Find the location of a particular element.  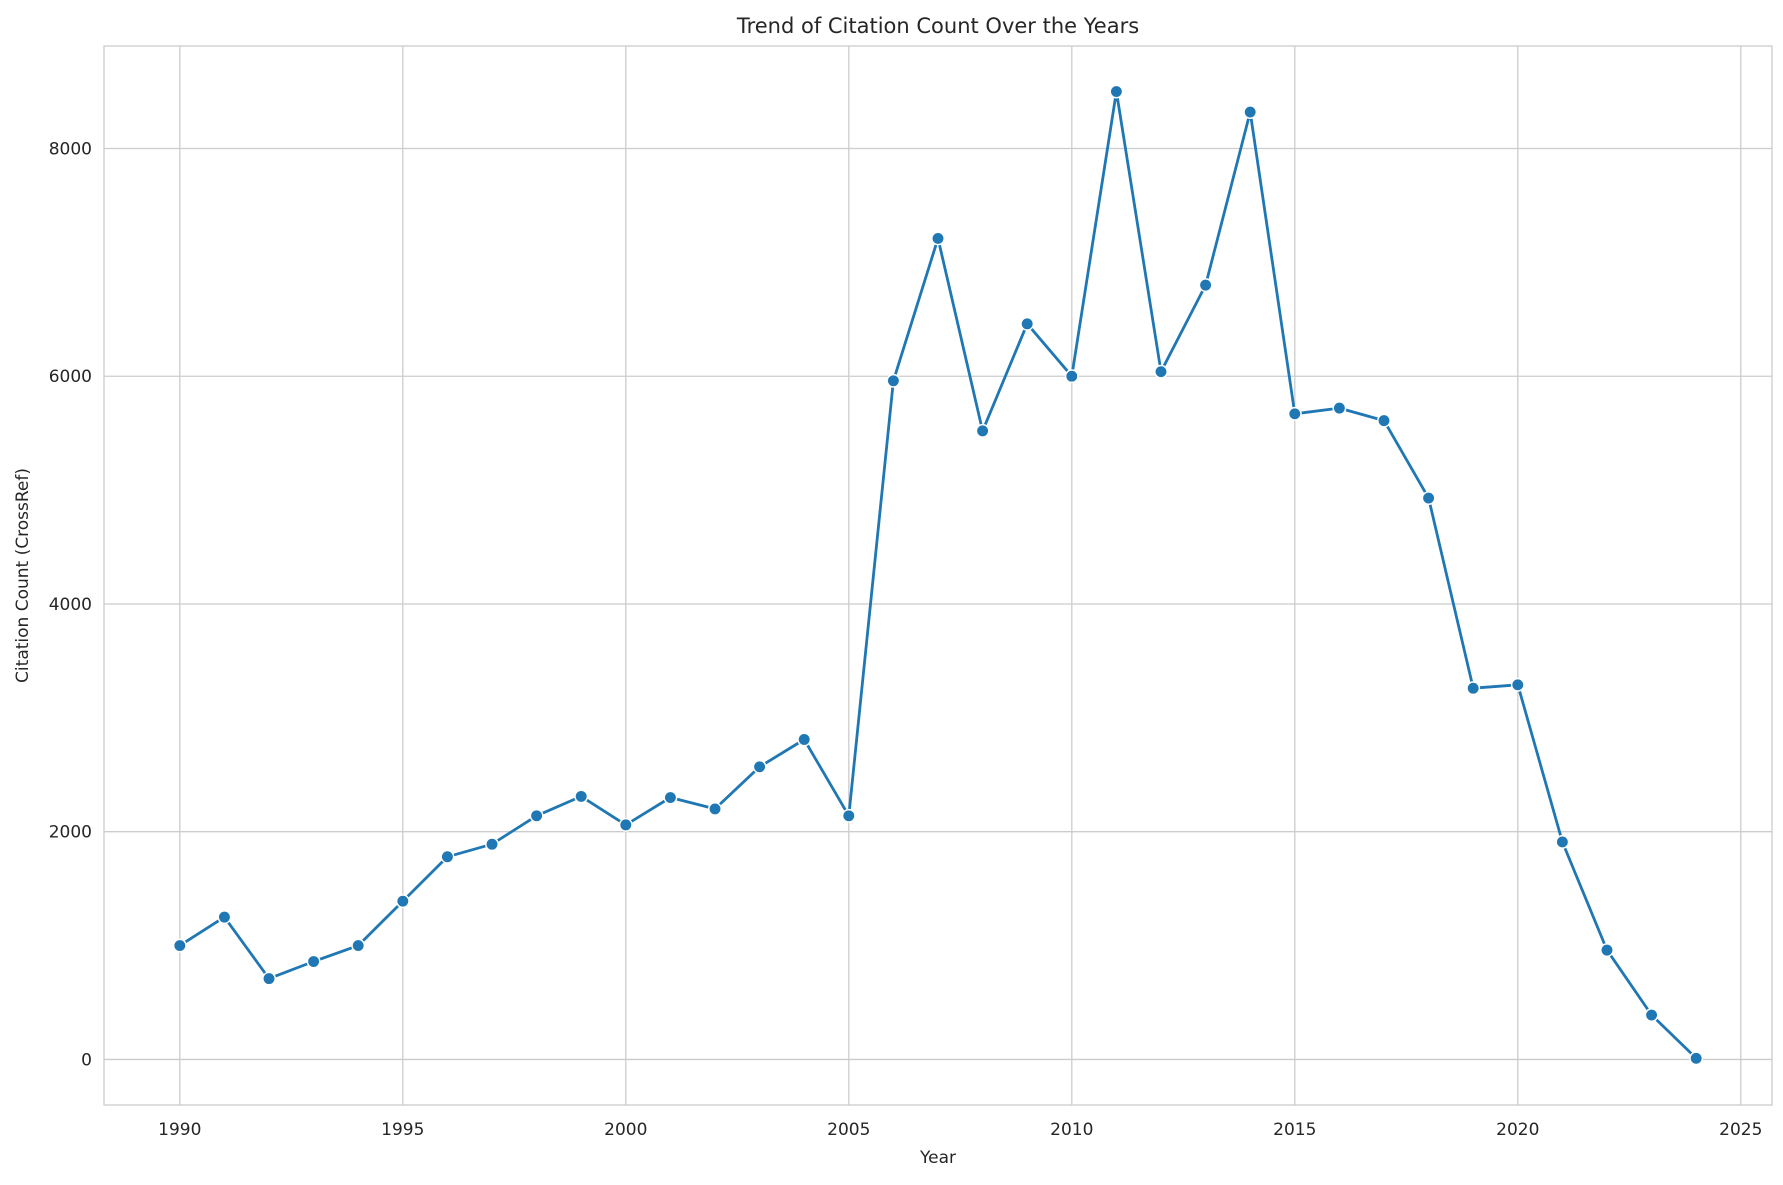

x-axis-title: Year is located at coordinates (937, 1158).